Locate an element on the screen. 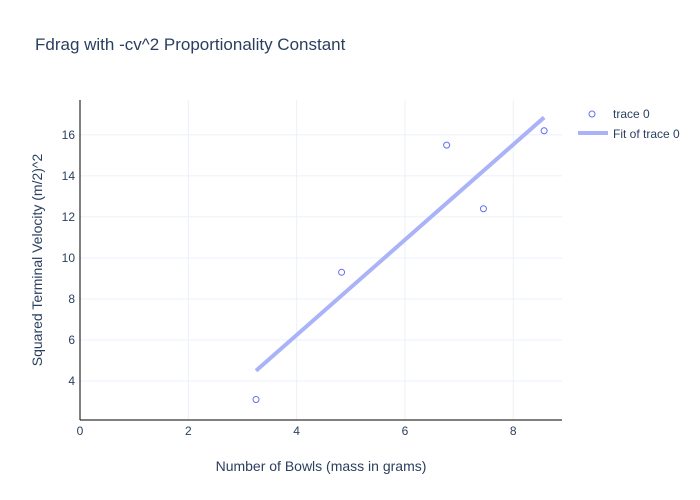  x-tick-label: 0 is located at coordinates (80, 431).